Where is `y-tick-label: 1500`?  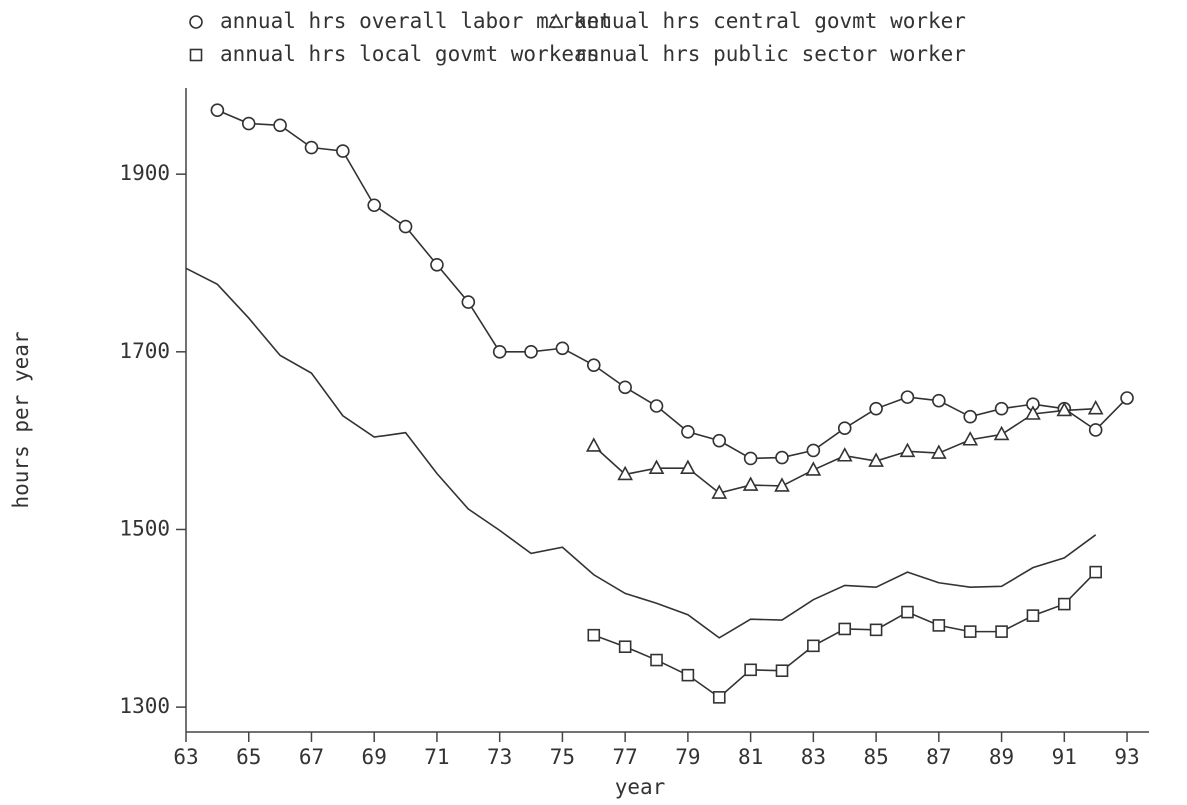
y-tick-label: 1500 is located at coordinates (144, 528).